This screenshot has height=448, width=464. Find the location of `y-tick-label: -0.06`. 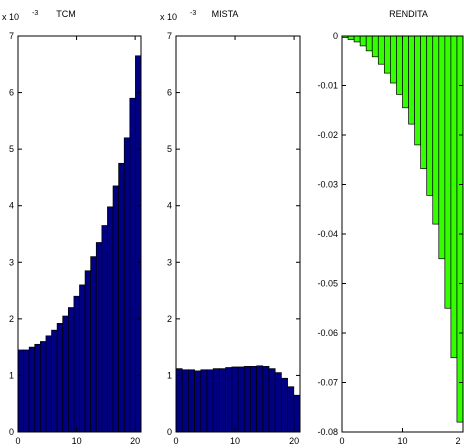

y-tick-label: -0.06 is located at coordinates (327, 333).